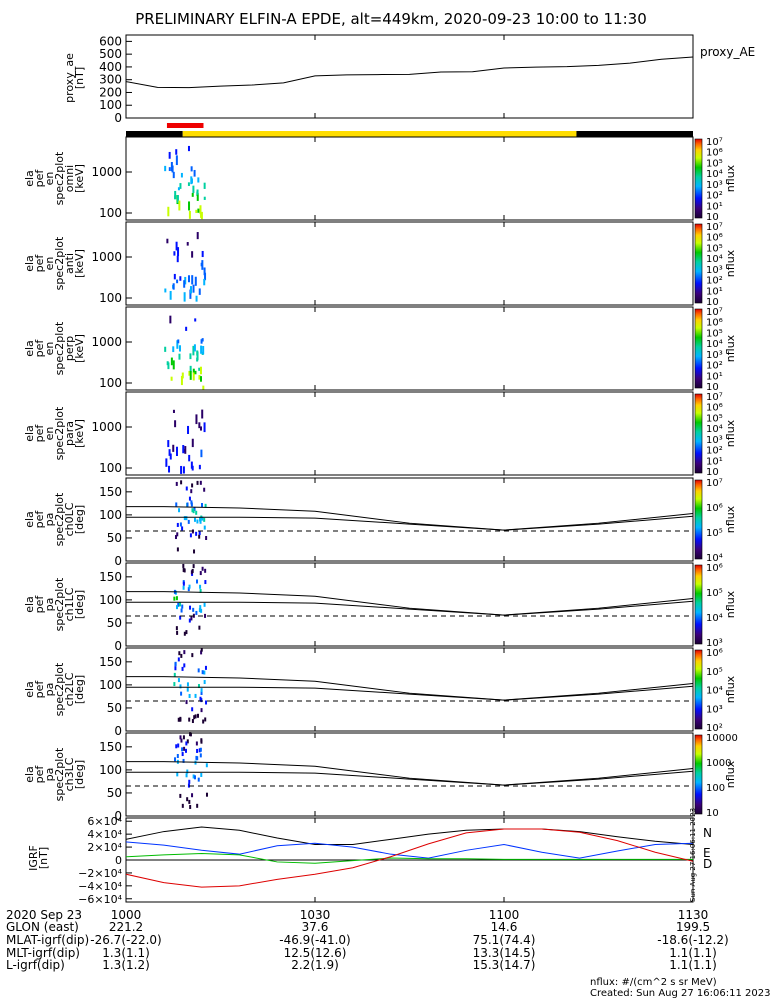 The image size is (775, 1000). Describe the element at coordinates (69, 263) in the screenshot. I see `energy-panel-ylabel-line: anti` at that location.